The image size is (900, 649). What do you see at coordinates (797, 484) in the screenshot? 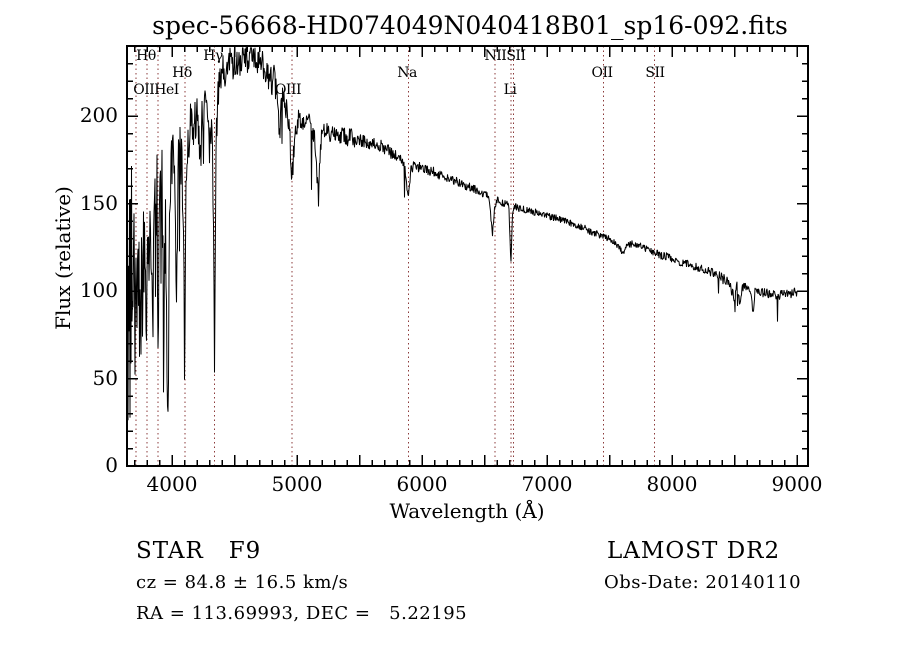
I see `x-tick-label: 9000` at bounding box center [797, 484].